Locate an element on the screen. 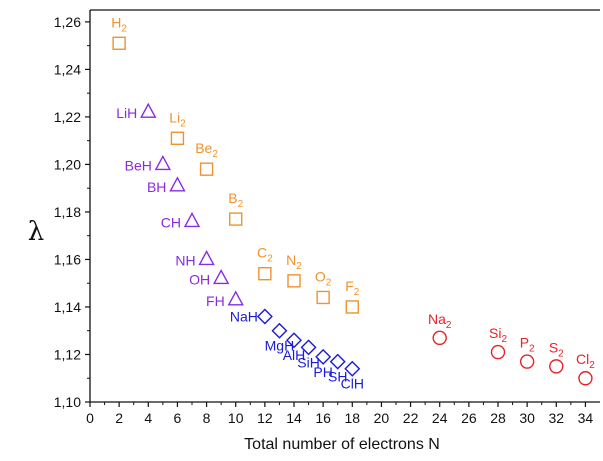  point-label: NaH is located at coordinates (244, 316).